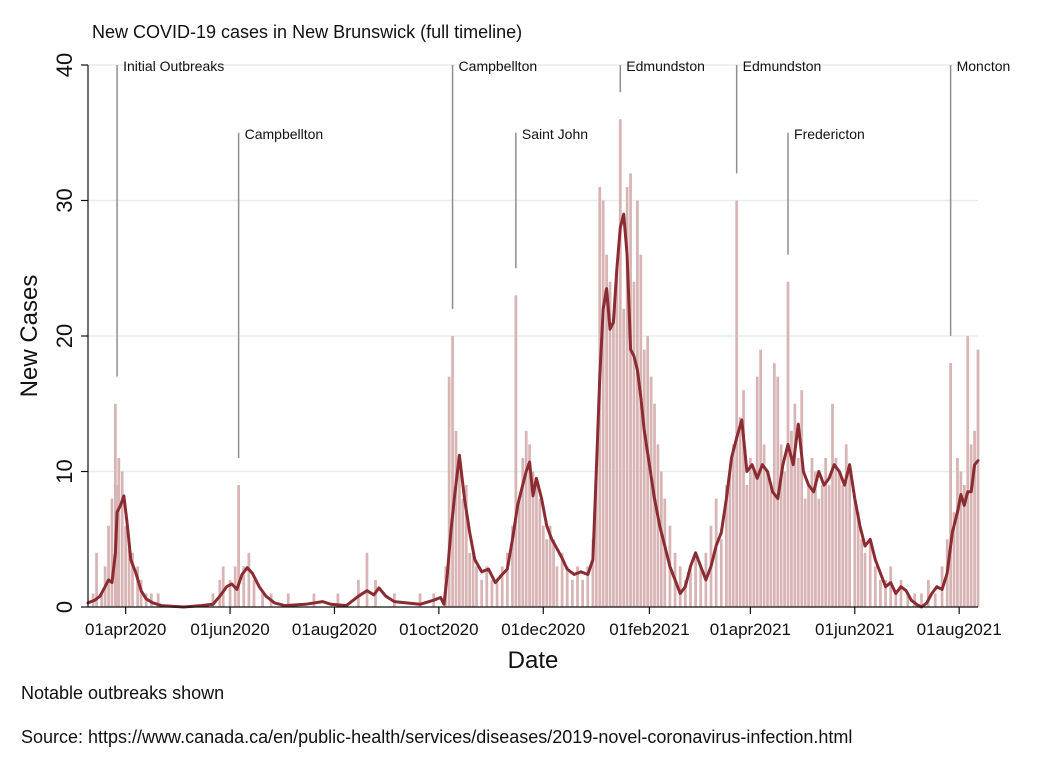 The image size is (1056, 768). What do you see at coordinates (334, 629) in the screenshot?
I see `x-tick-label: 01aug2020` at bounding box center [334, 629].